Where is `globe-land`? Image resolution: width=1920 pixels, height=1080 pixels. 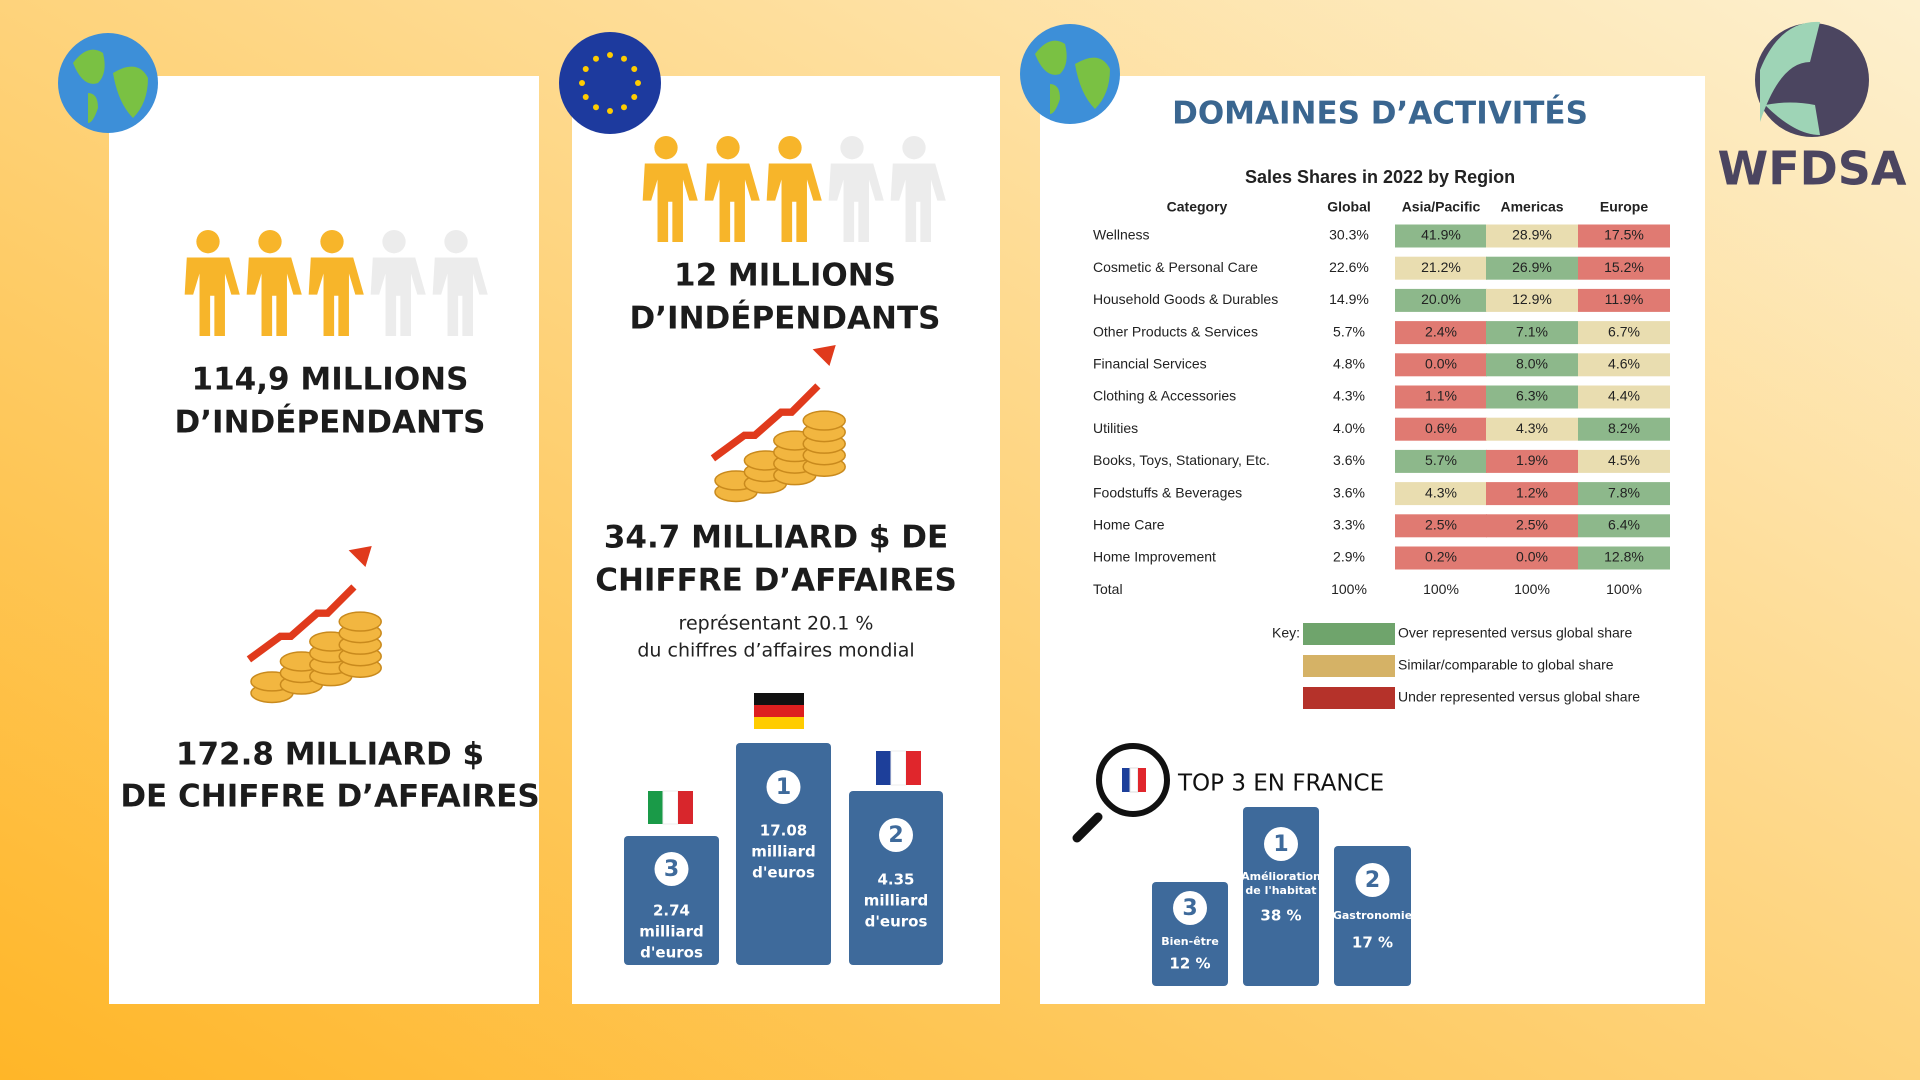
globe-land is located at coordinates (1092, 83).